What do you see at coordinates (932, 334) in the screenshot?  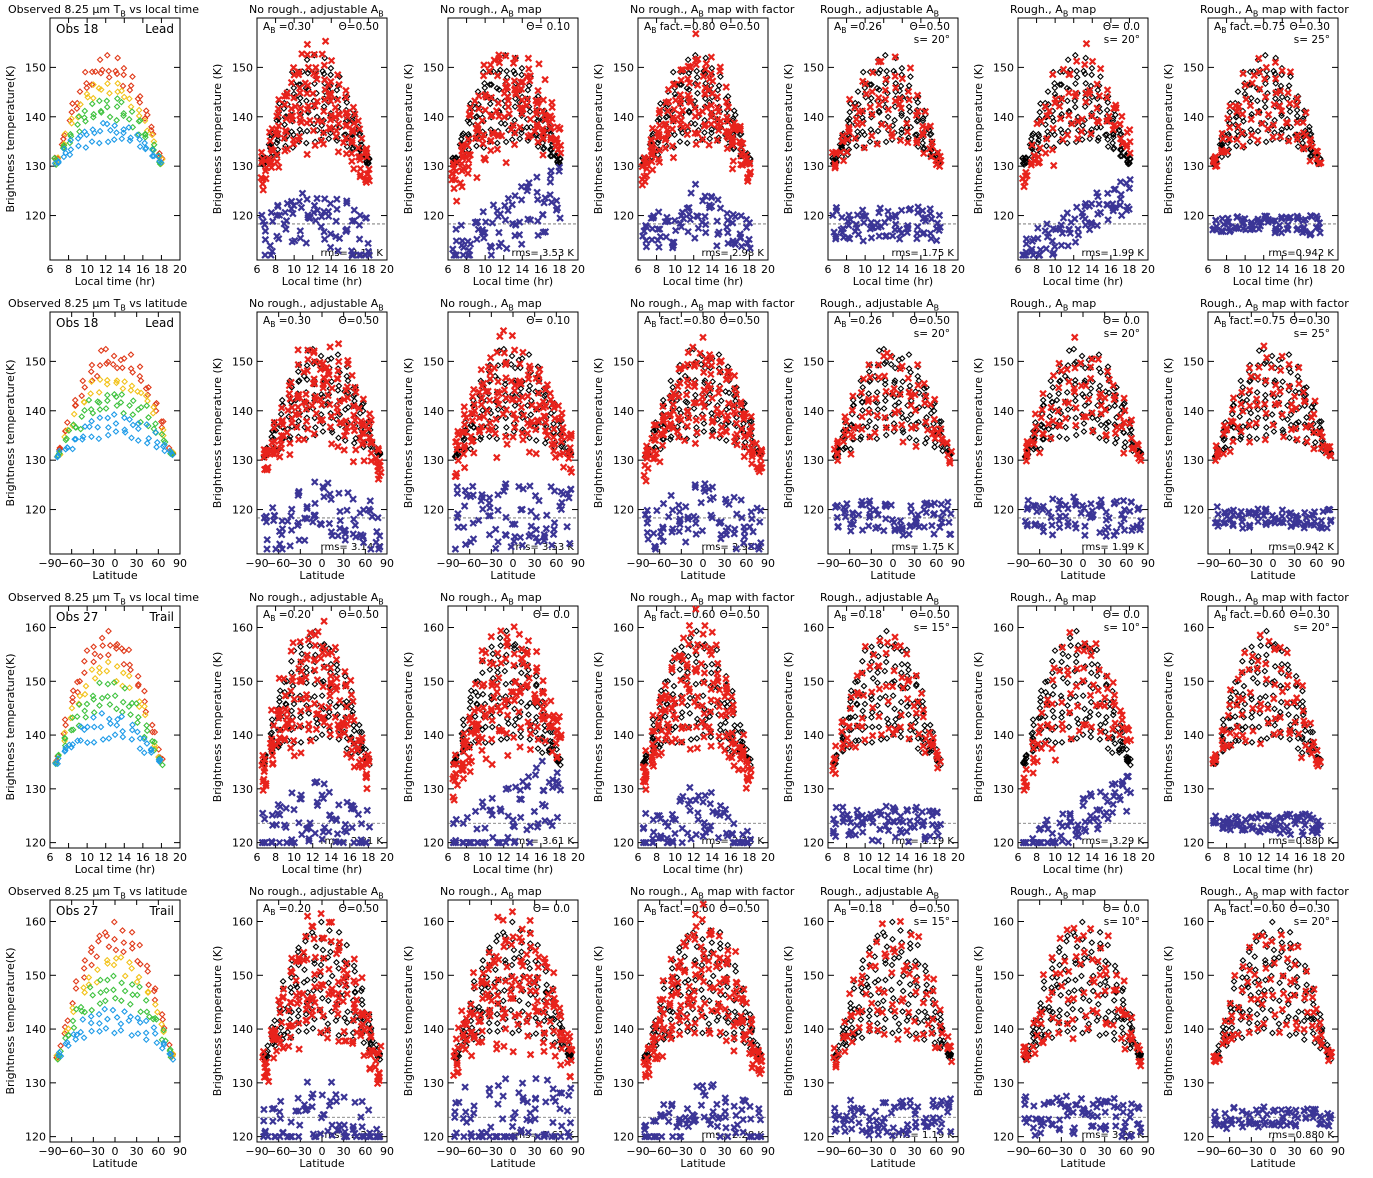 I see `roughness-label: s= 20°` at bounding box center [932, 334].